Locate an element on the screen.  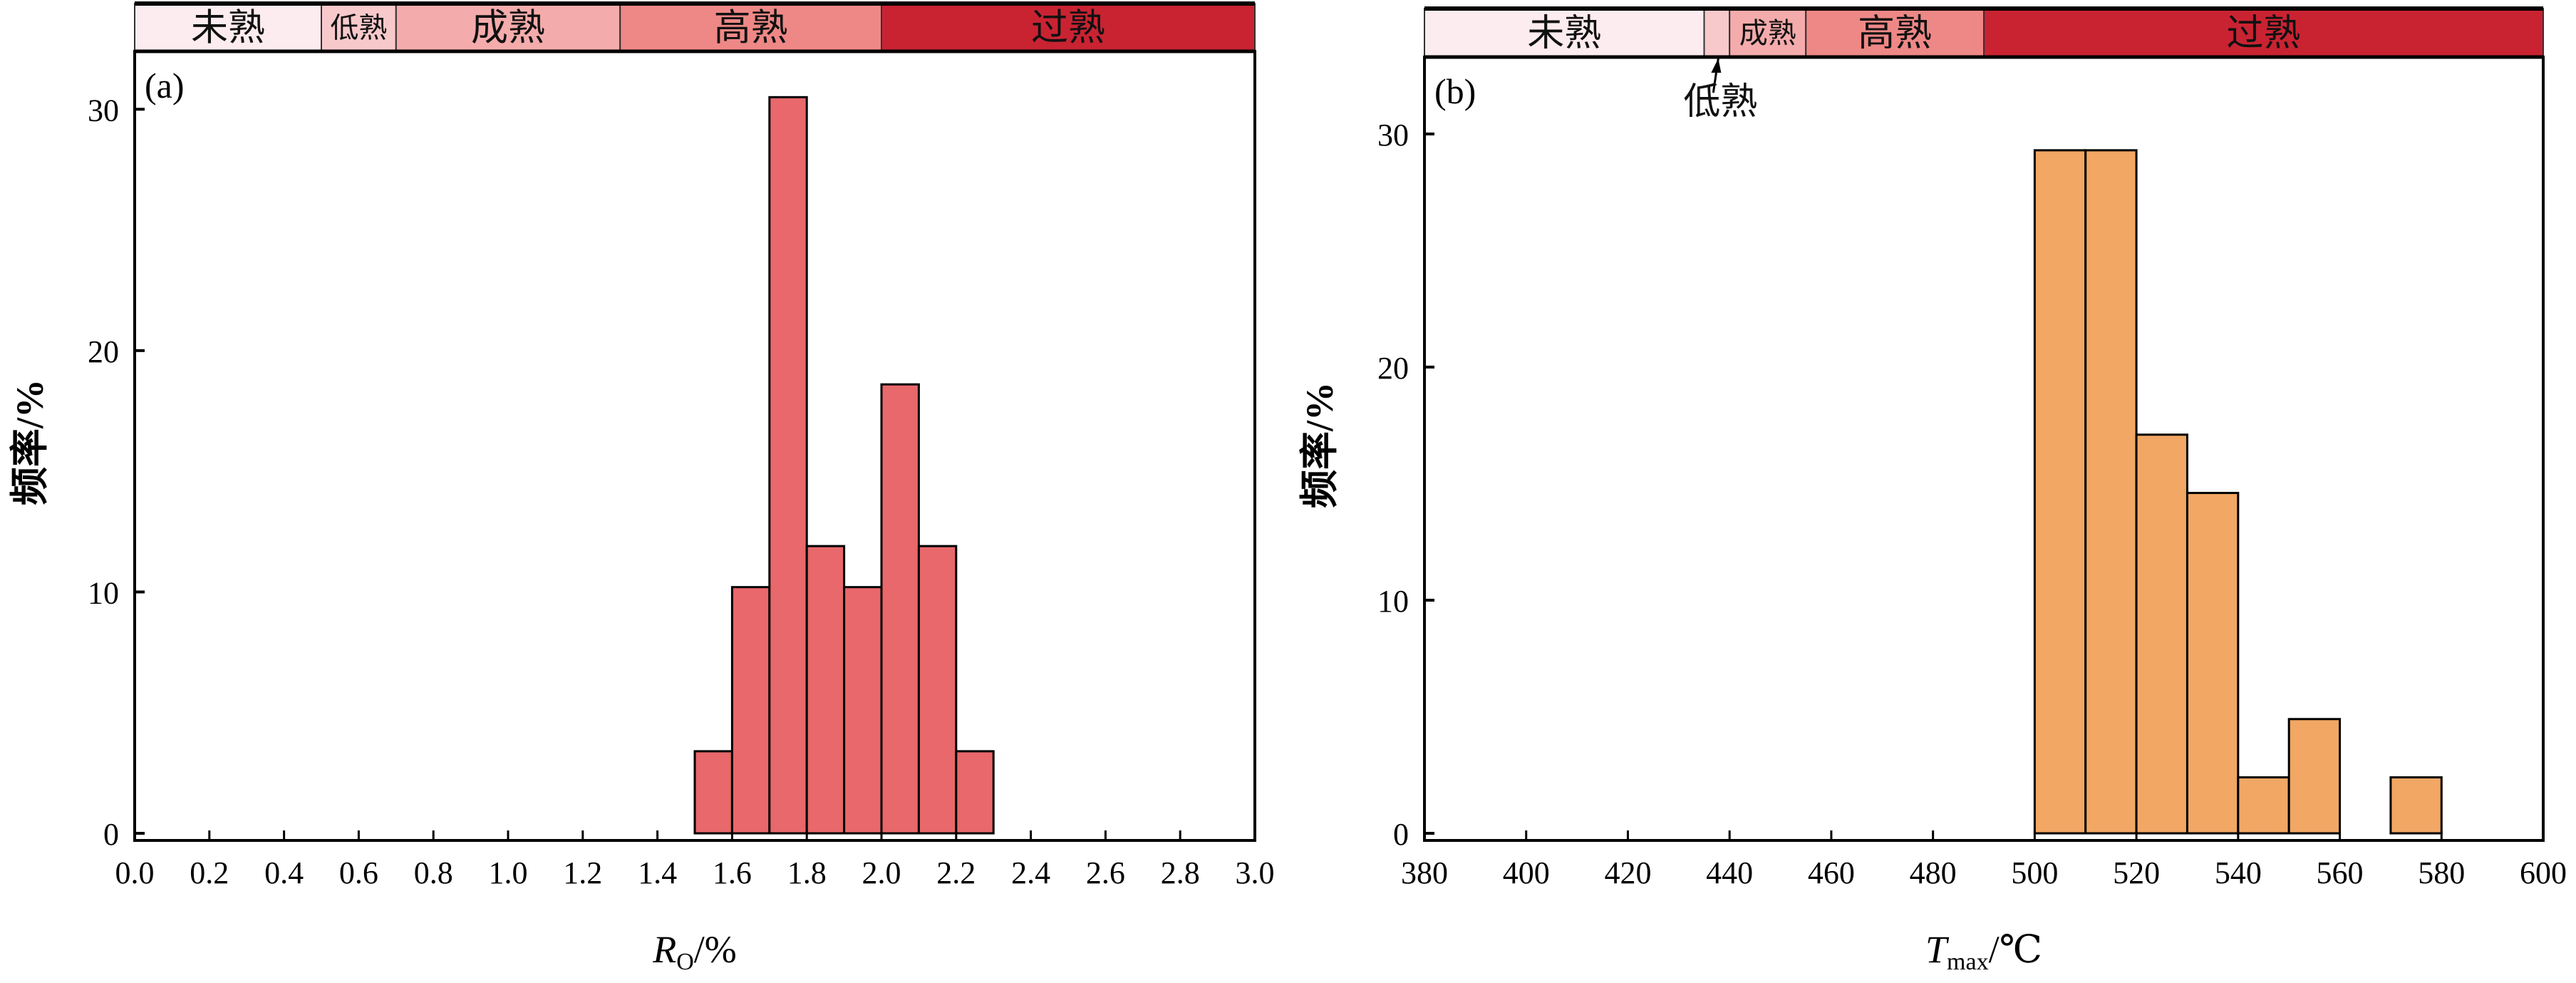
x-tick-label: 1.6 is located at coordinates (732, 873).